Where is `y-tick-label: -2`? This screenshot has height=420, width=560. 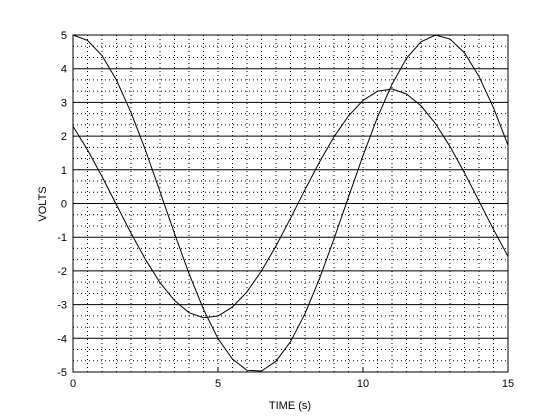 y-tick-label: -2 is located at coordinates (62, 272).